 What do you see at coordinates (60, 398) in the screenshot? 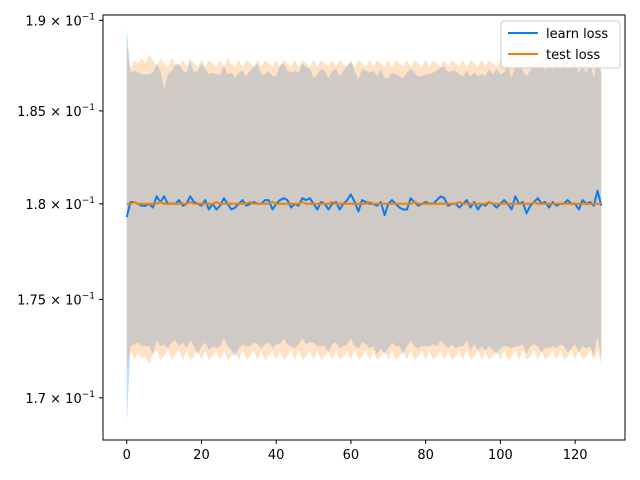
I see `y-tick-label: 1.7 × 10⁻¹` at bounding box center [60, 398].